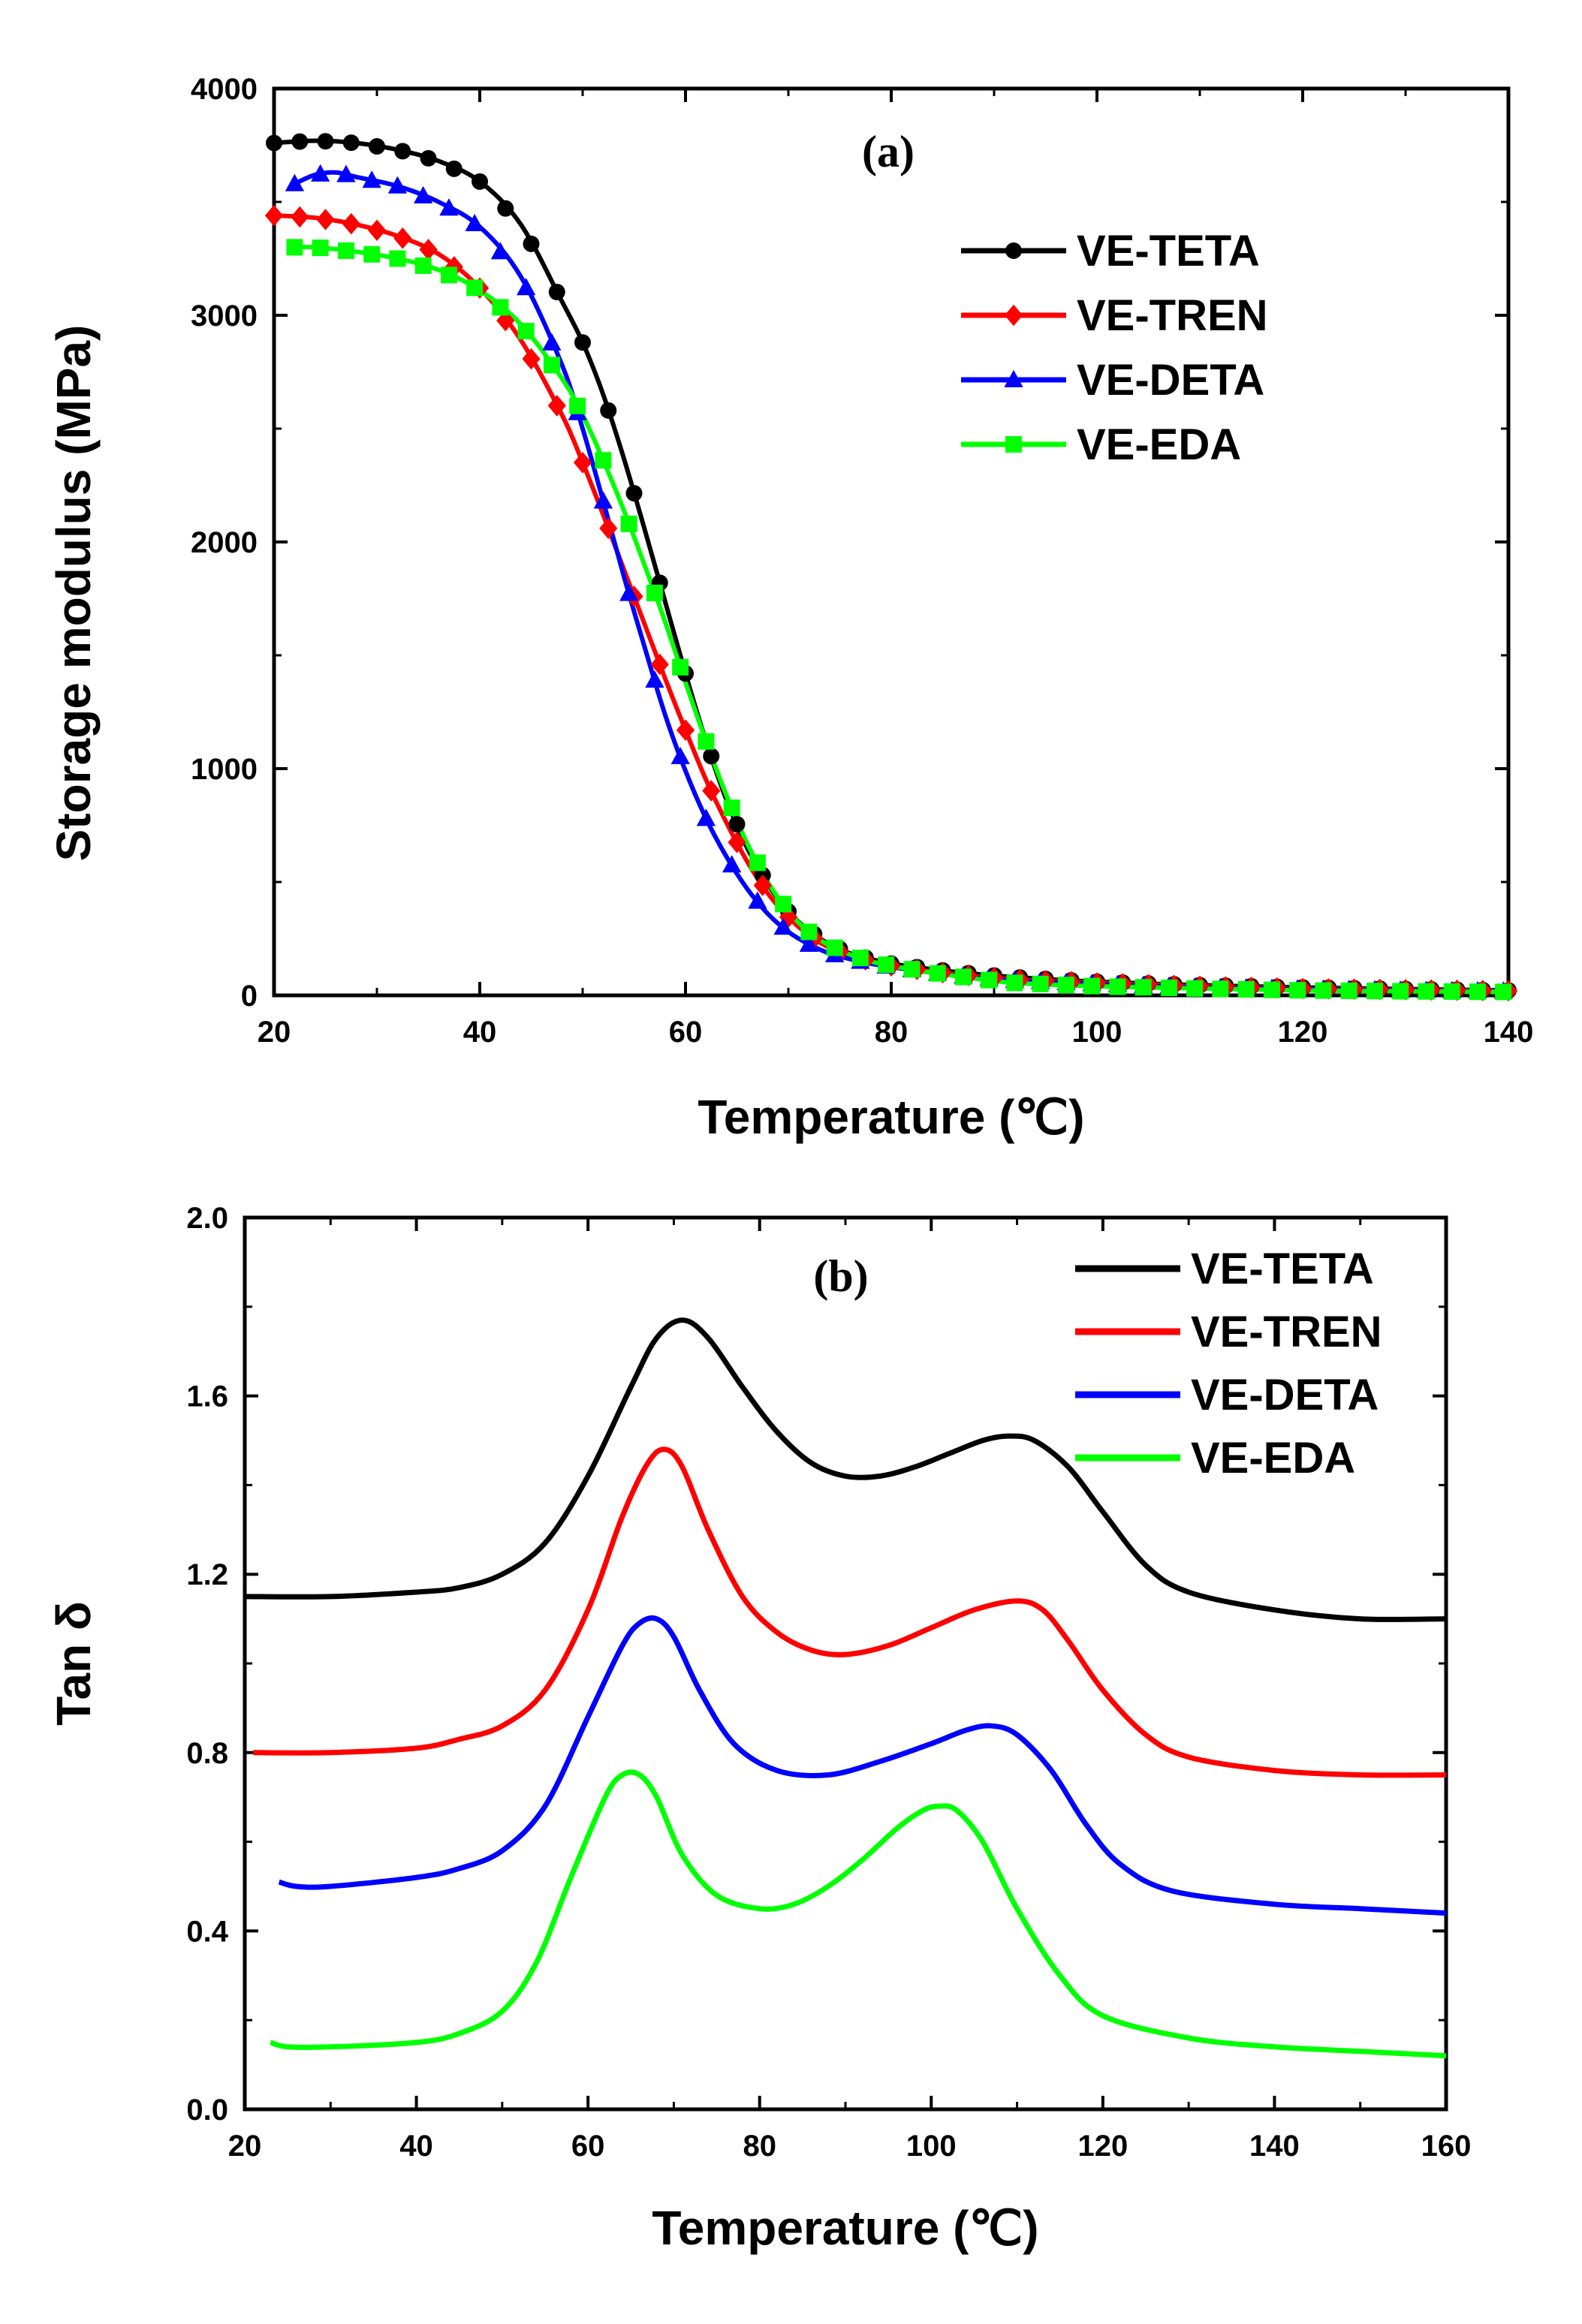 This screenshot has height=2324, width=1582. What do you see at coordinates (1114, 348) in the screenshot?
I see `legend-a: VE-TETA VE-TREN VE-DETA VE-EDA` at bounding box center [1114, 348].